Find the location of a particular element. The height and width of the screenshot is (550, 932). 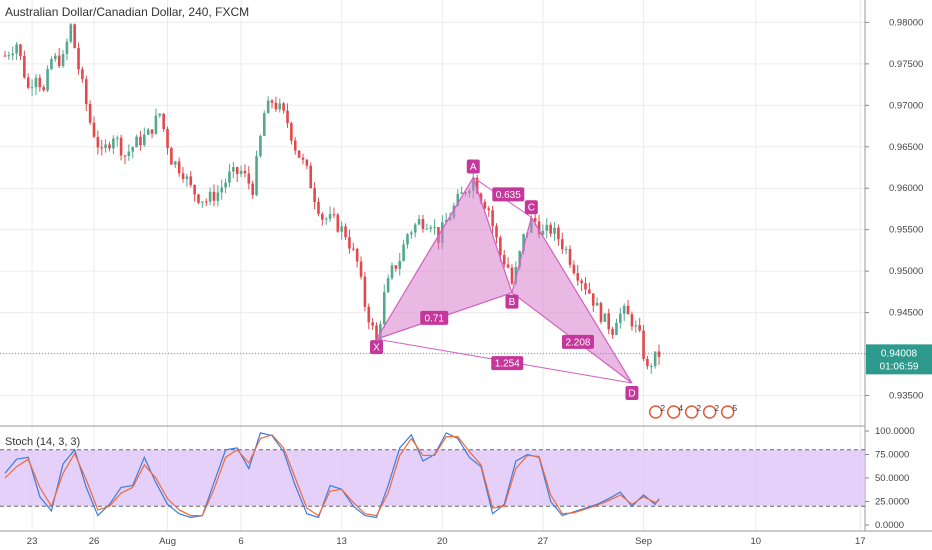

ratio-xd-label-bg is located at coordinates (507, 363).